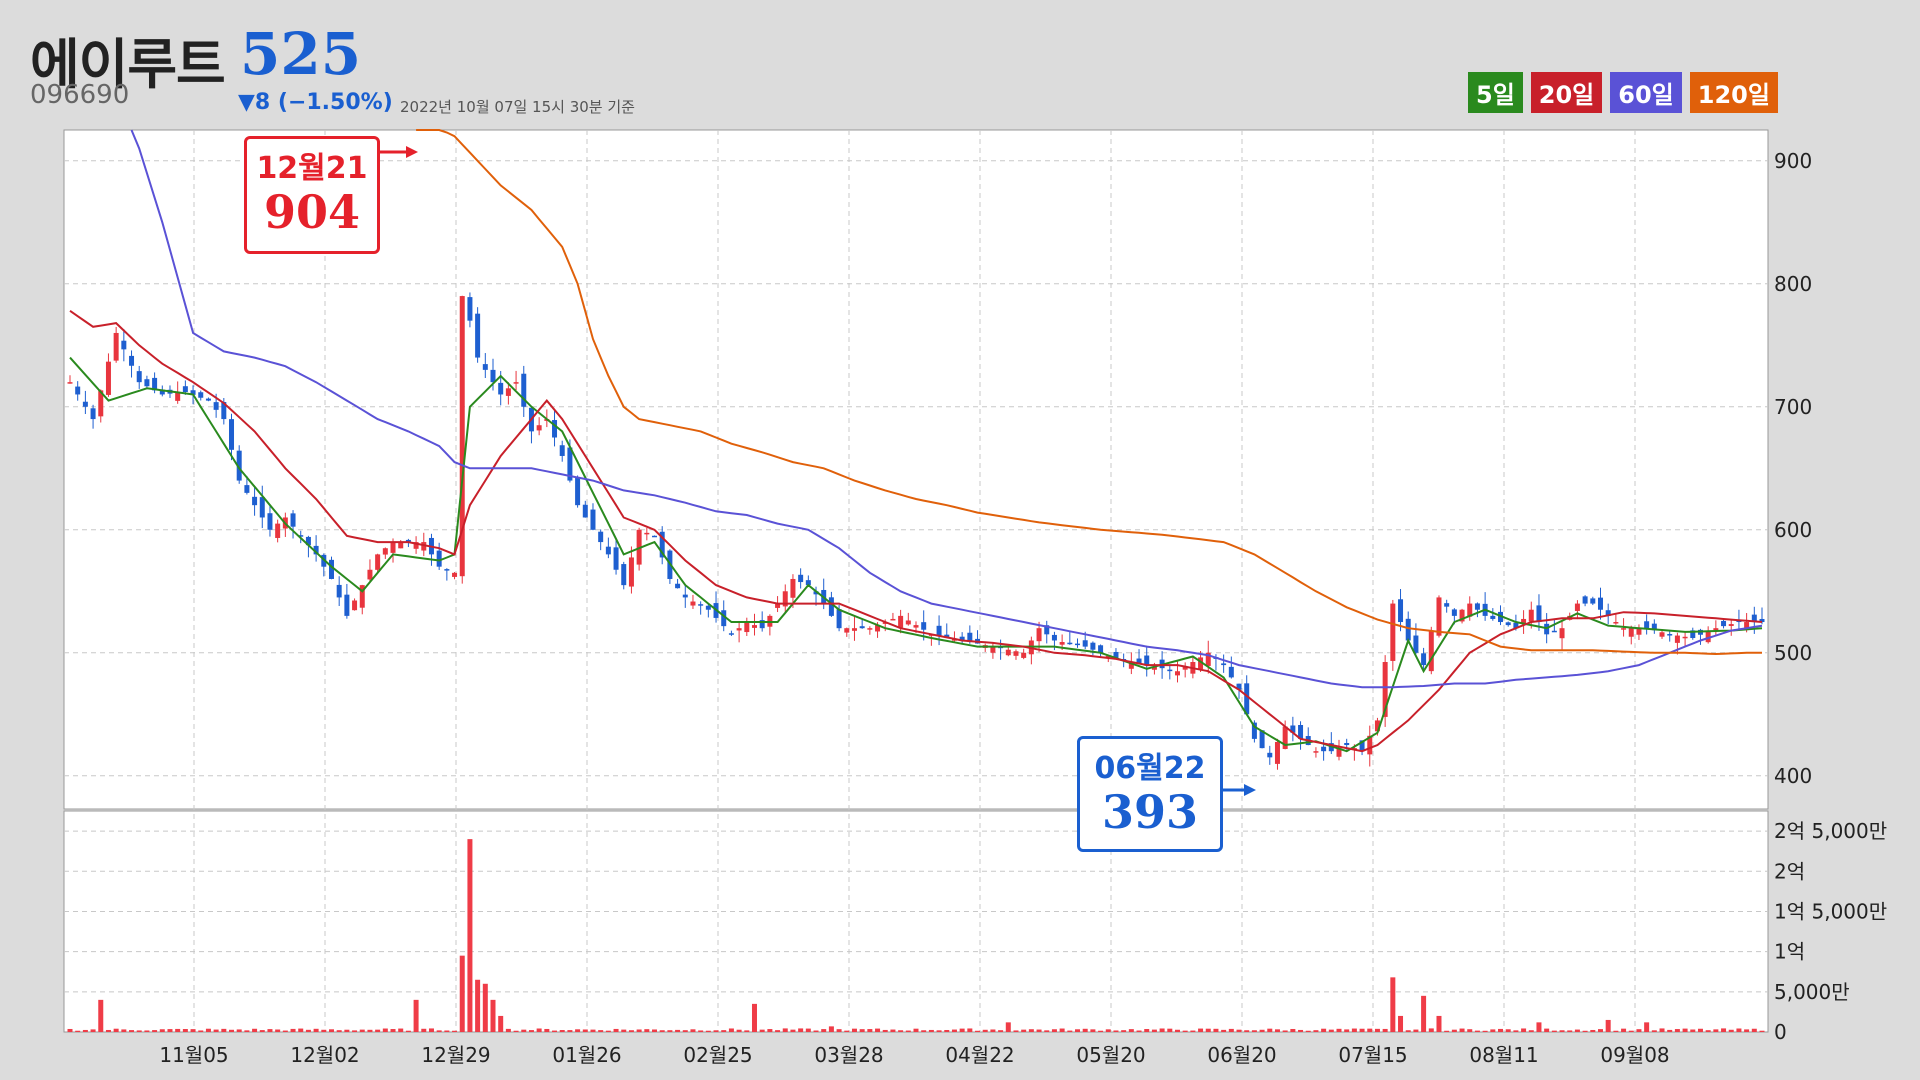  Describe the element at coordinates (586, 1055) in the screenshot. I see `x-tick-label: 01월26` at that location.